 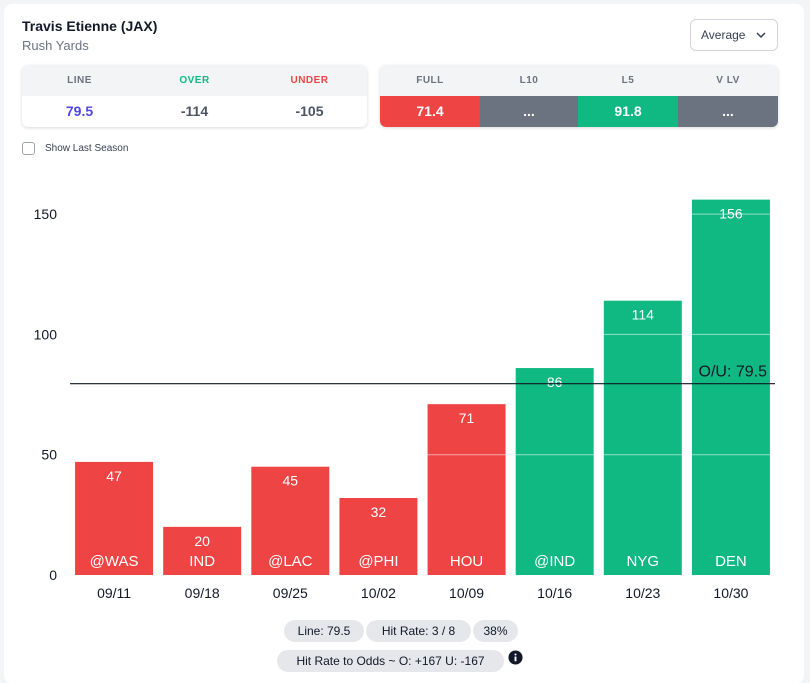 What do you see at coordinates (87, 148) in the screenshot?
I see `show-last-season-label: Show Last Season` at bounding box center [87, 148].